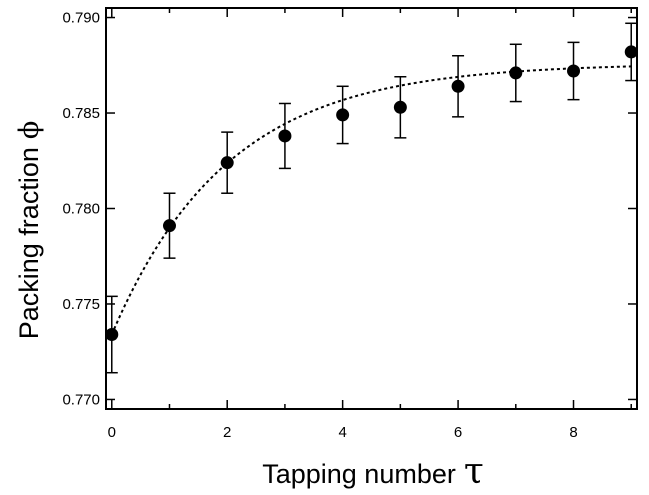 The image size is (649, 495). I want to click on x-tick-label: 2, so click(227, 432).